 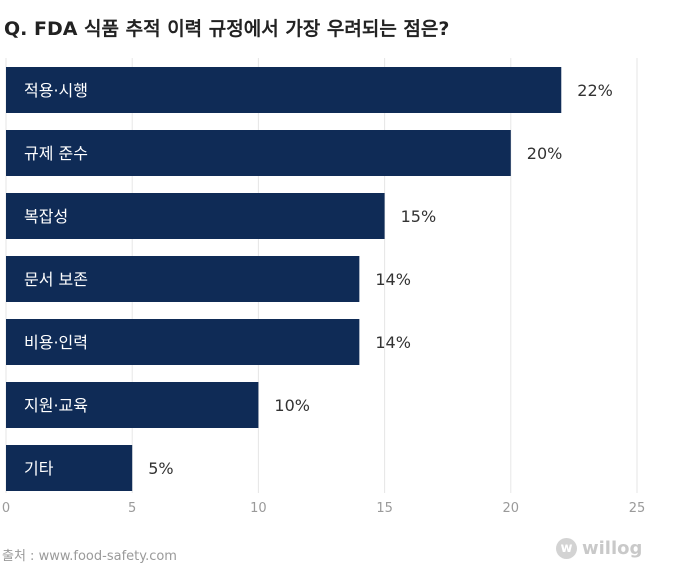 What do you see at coordinates (292, 405) in the screenshot?
I see `value-label: 10%` at bounding box center [292, 405].